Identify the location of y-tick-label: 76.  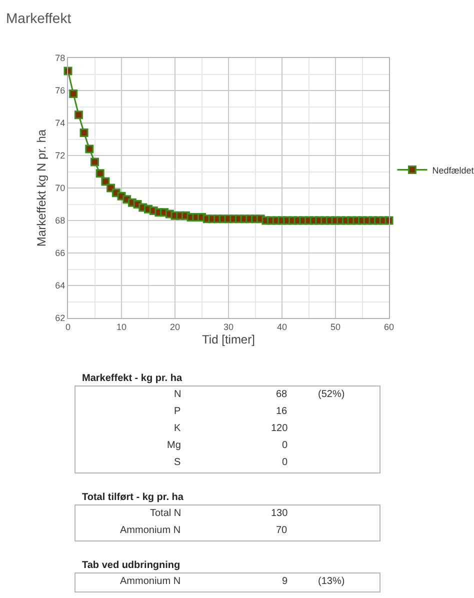
(60, 91).